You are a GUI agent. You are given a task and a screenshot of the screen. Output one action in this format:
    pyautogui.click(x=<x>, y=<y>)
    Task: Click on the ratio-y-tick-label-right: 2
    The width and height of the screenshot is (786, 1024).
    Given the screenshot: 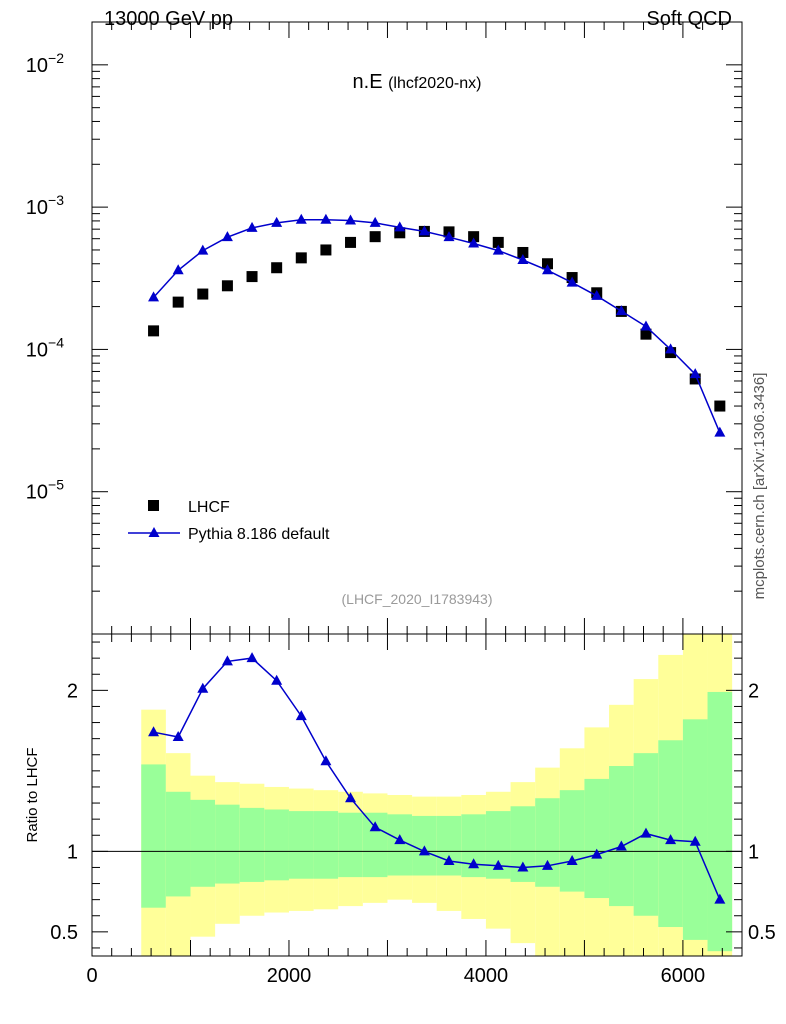 What is the action you would take?
    pyautogui.click(x=753, y=691)
    